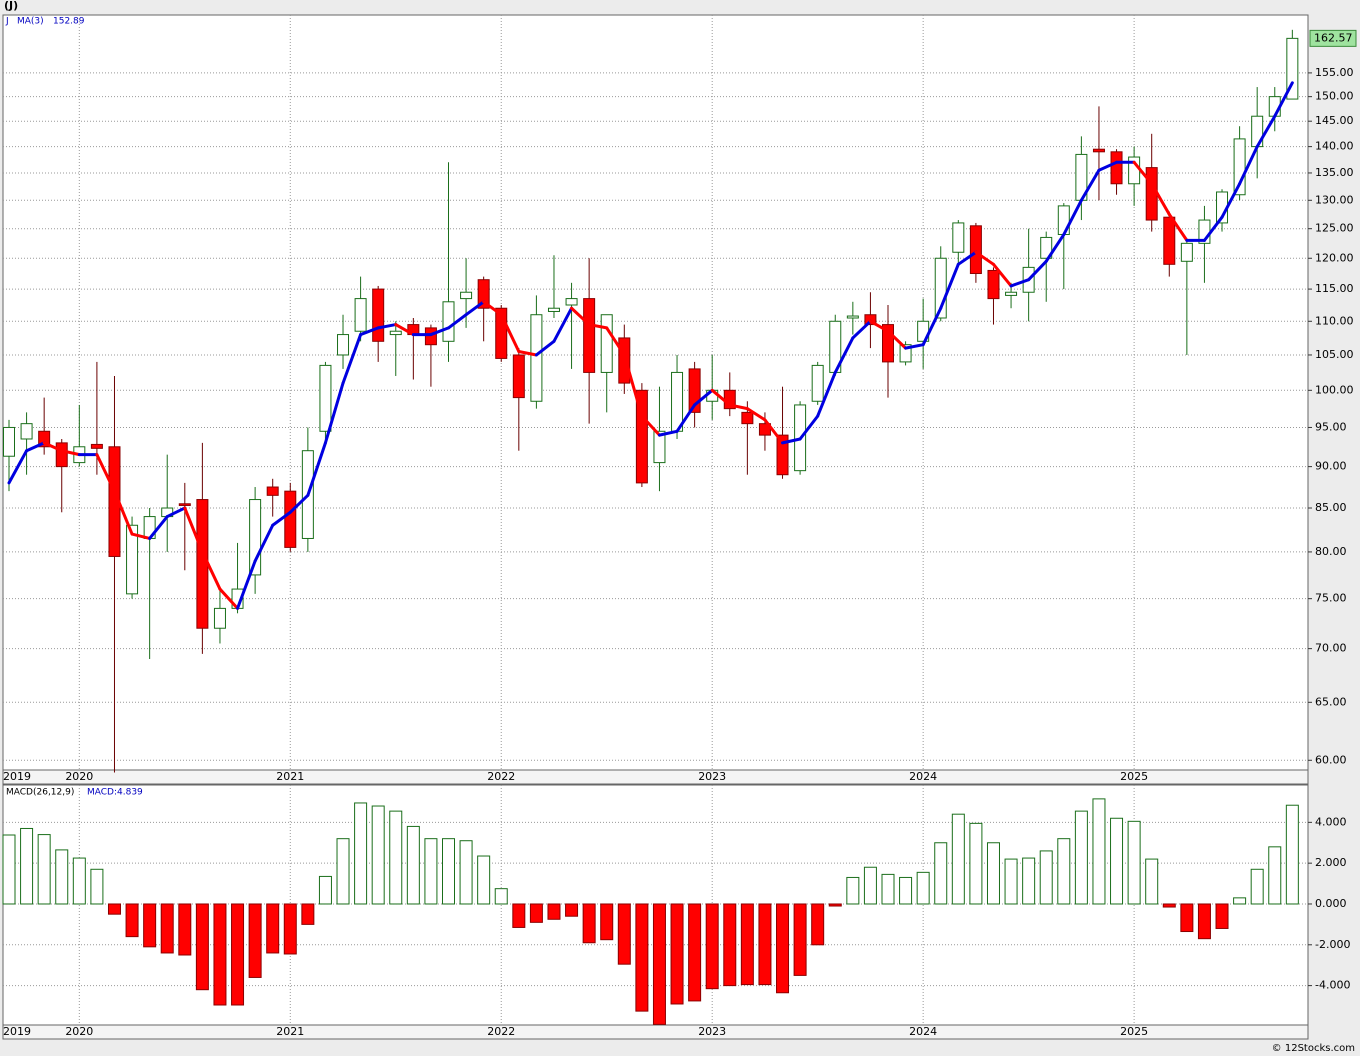 The width and height of the screenshot is (1360, 1056). What do you see at coordinates (501, 1031) in the screenshot?
I see `x-tick-label: 2022` at bounding box center [501, 1031].